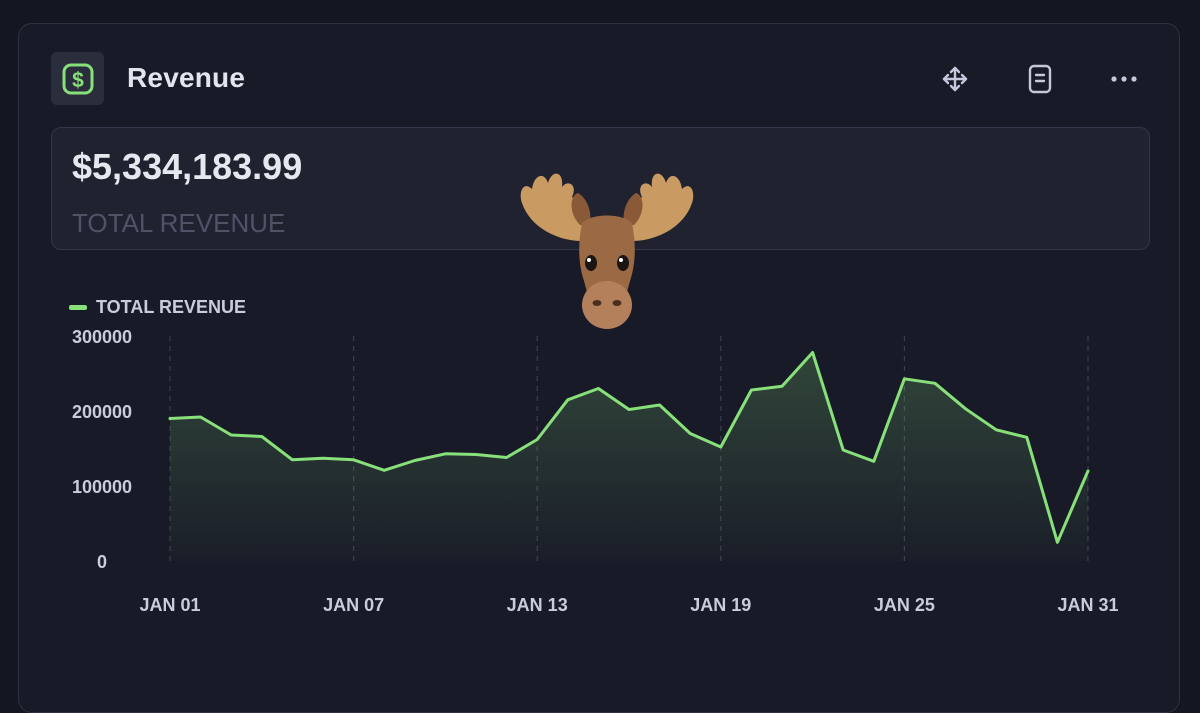 This screenshot has height=713, width=1200. I want to click on move-icon, so click(955, 79).